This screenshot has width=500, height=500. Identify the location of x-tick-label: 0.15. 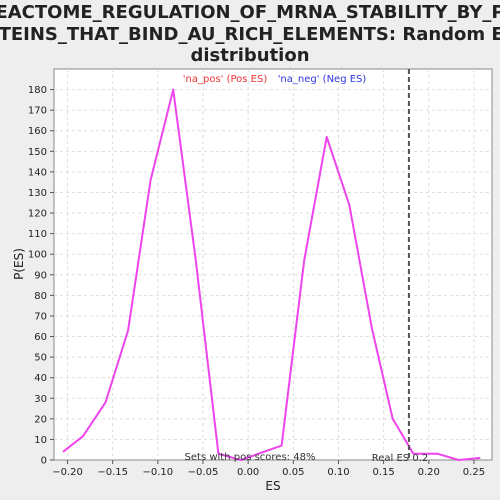
(383, 472).